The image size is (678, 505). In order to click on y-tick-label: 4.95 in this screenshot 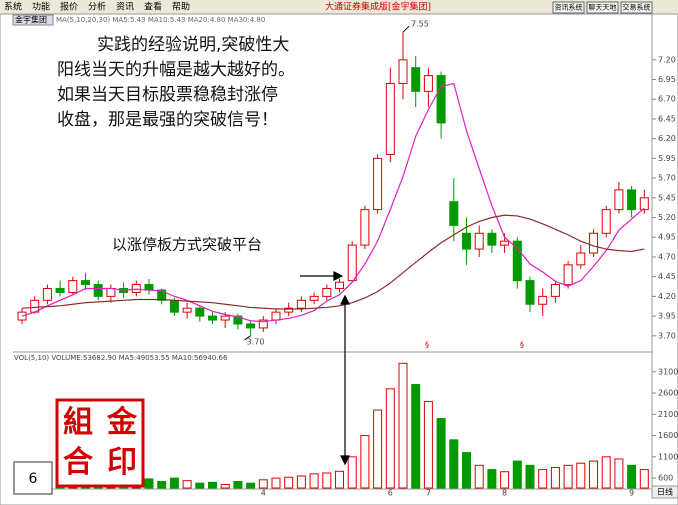, I will do `click(667, 237)`.